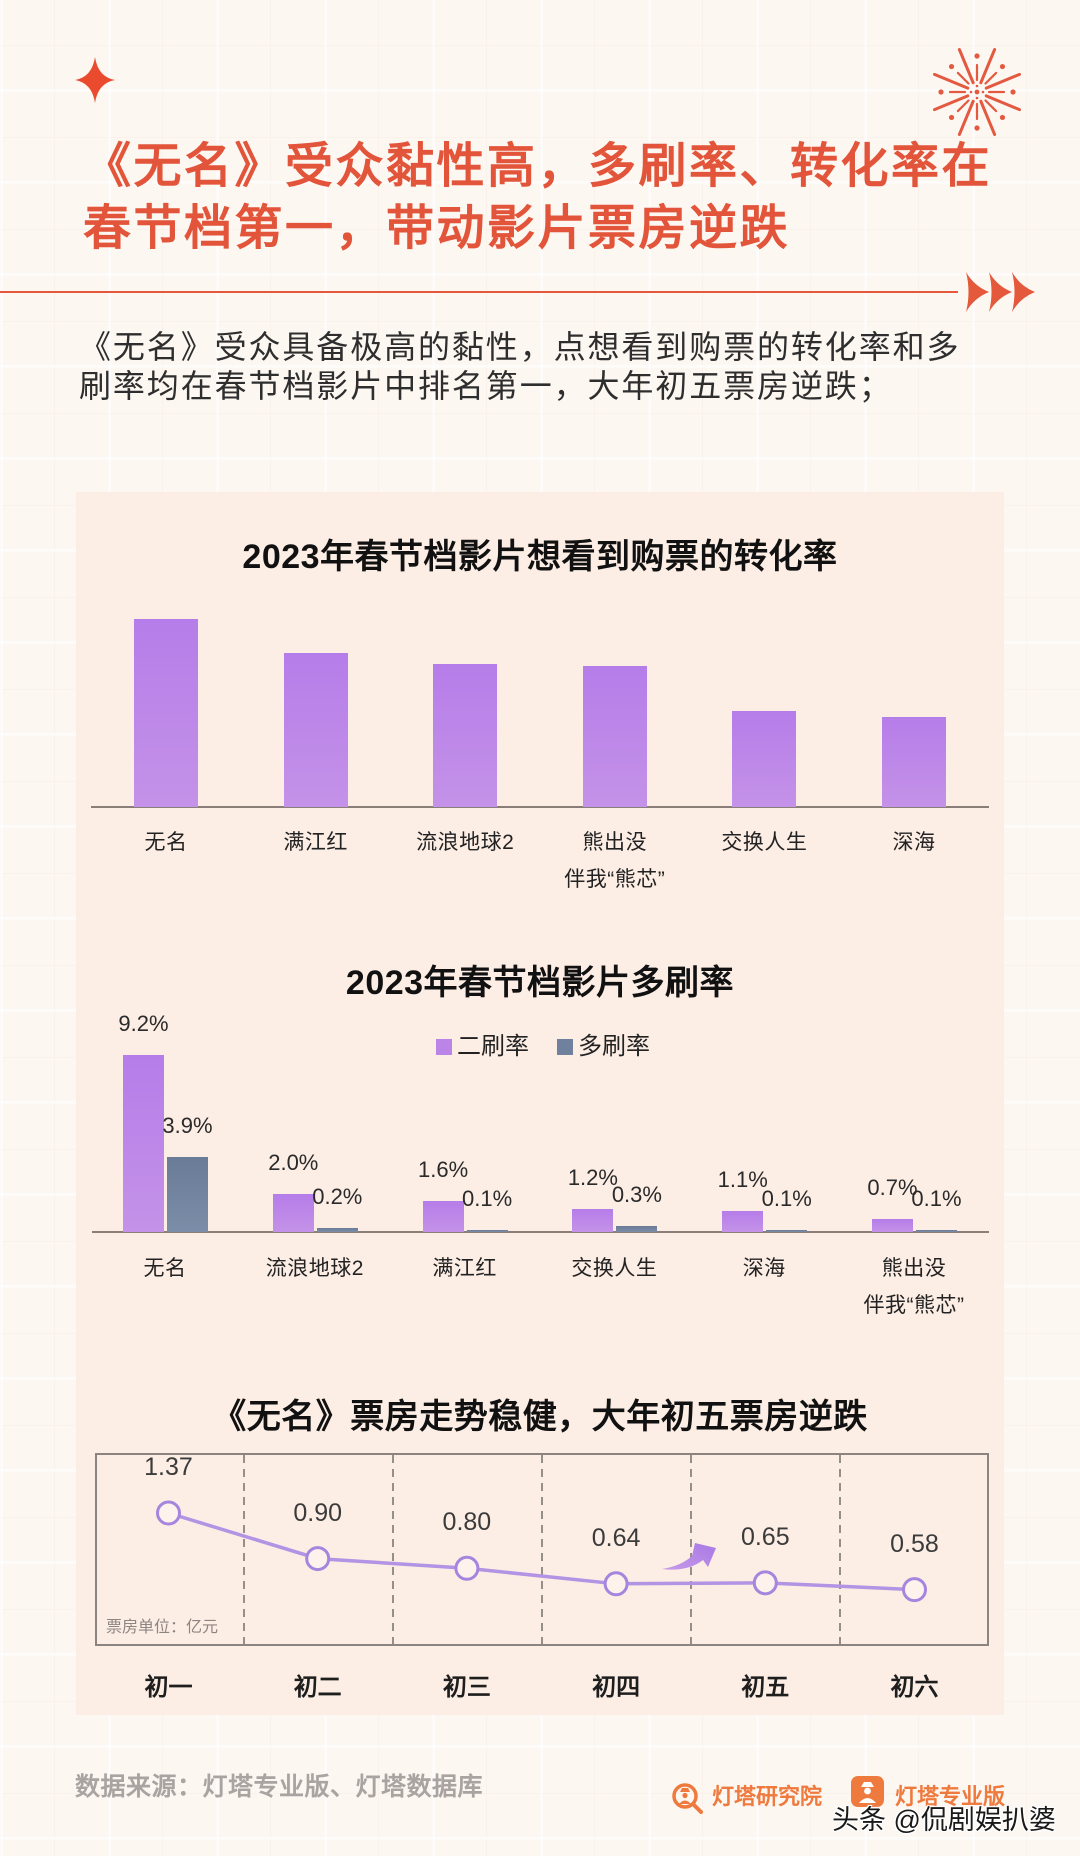 This screenshot has height=1856, width=1080. Describe the element at coordinates (317, 1687) in the screenshot. I see `x-axis-label: 初二` at that location.